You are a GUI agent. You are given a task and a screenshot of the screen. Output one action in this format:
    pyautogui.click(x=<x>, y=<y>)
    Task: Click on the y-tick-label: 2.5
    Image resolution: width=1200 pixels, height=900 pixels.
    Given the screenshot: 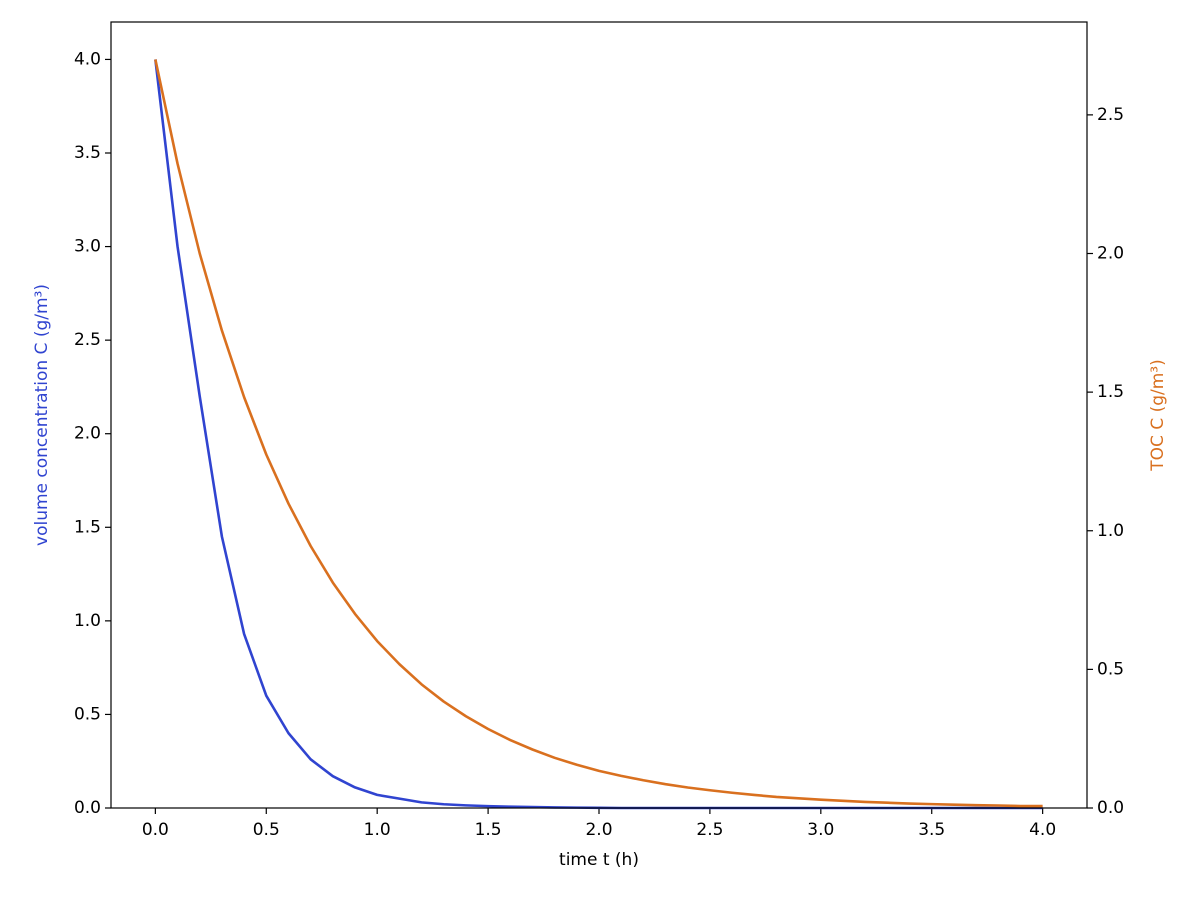 What is the action you would take?
    pyautogui.click(x=87, y=340)
    